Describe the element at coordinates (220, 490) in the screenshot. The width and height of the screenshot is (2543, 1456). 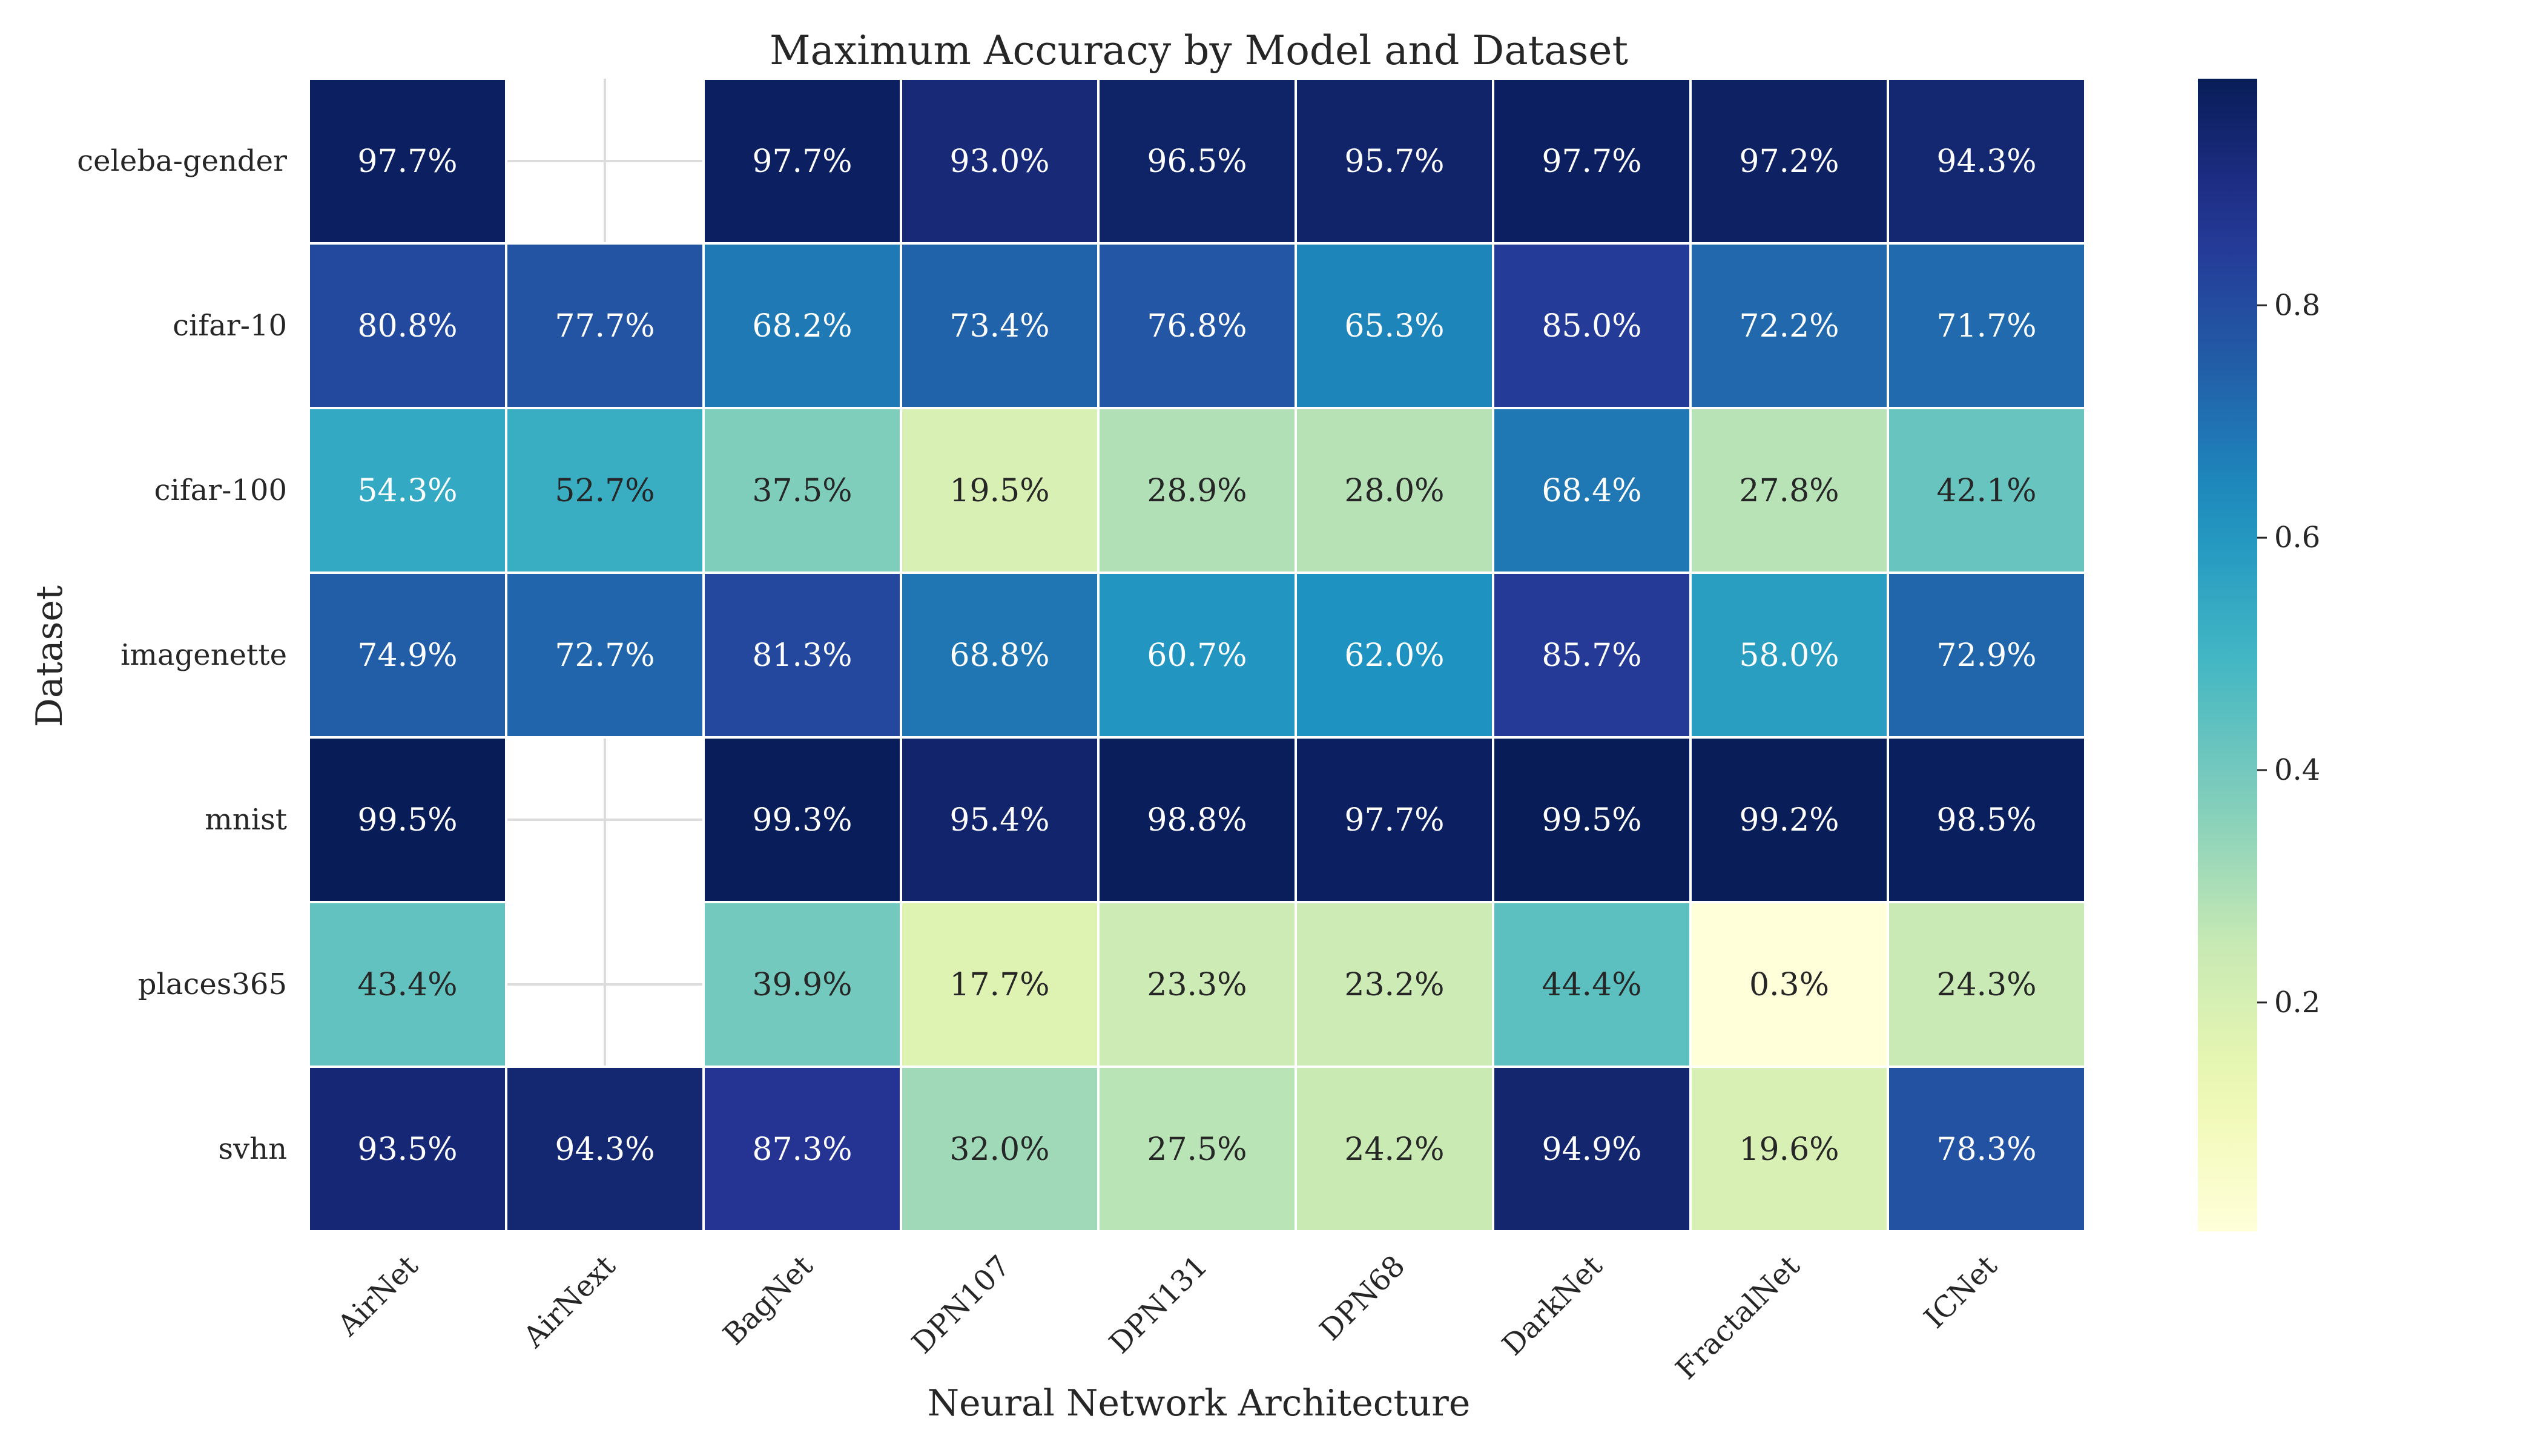
I see `y-tick-label: cifar-100` at that location.